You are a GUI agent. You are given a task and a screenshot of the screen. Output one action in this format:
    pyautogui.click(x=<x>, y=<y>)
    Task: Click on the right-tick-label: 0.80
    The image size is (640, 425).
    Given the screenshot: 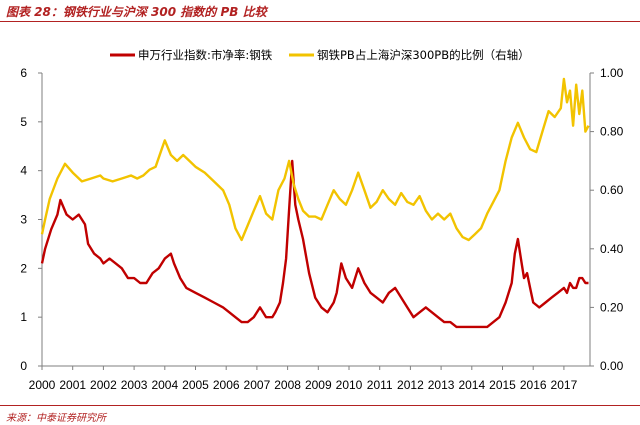 What is the action you would take?
    pyautogui.click(x=612, y=132)
    